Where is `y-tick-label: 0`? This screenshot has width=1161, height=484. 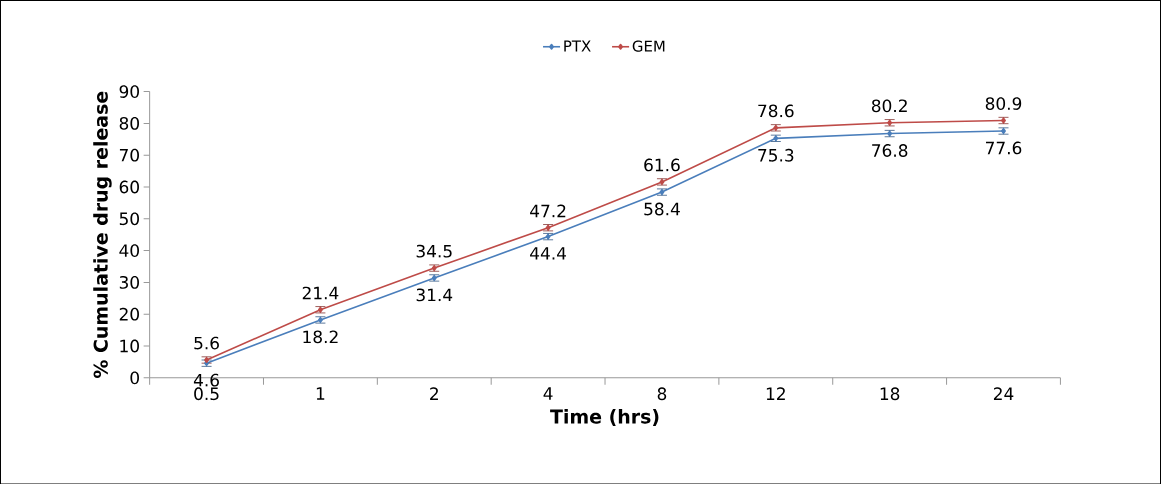
y-tick-label: 0 is located at coordinates (134, 378).